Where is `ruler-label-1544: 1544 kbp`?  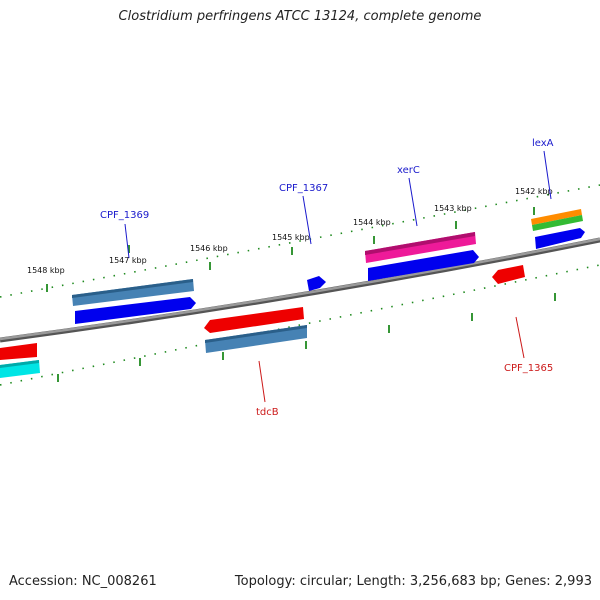
ruler-label-1544: 1544 kbp is located at coordinates (372, 222).